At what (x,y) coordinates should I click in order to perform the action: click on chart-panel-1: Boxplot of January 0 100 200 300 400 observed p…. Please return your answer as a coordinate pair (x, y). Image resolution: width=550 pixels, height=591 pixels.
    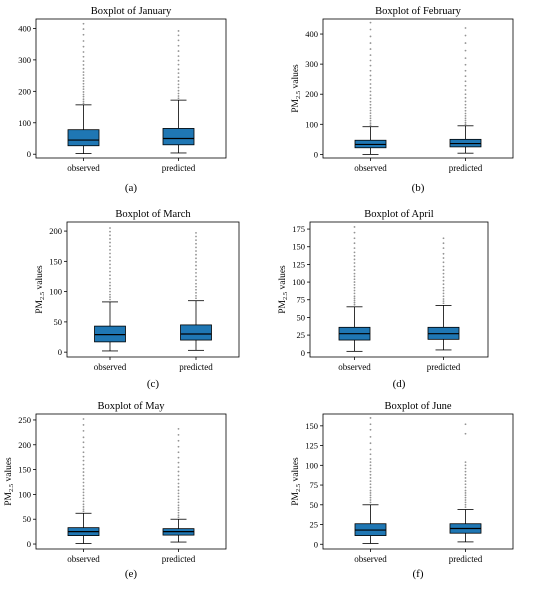
    Looking at the image, I should click on (122, 100).